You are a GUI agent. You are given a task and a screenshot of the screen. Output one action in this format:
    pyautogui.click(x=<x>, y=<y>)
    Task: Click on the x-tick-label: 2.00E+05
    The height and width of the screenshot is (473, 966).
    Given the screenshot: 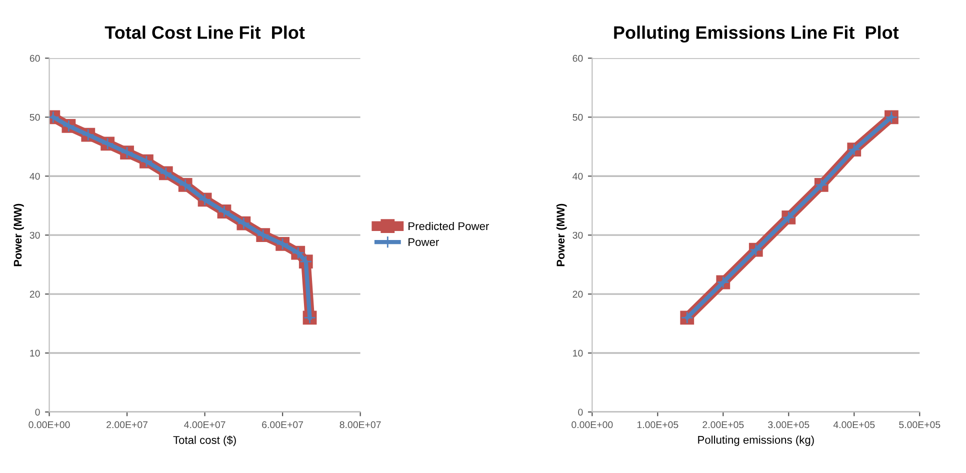 What is the action you would take?
    pyautogui.click(x=723, y=424)
    